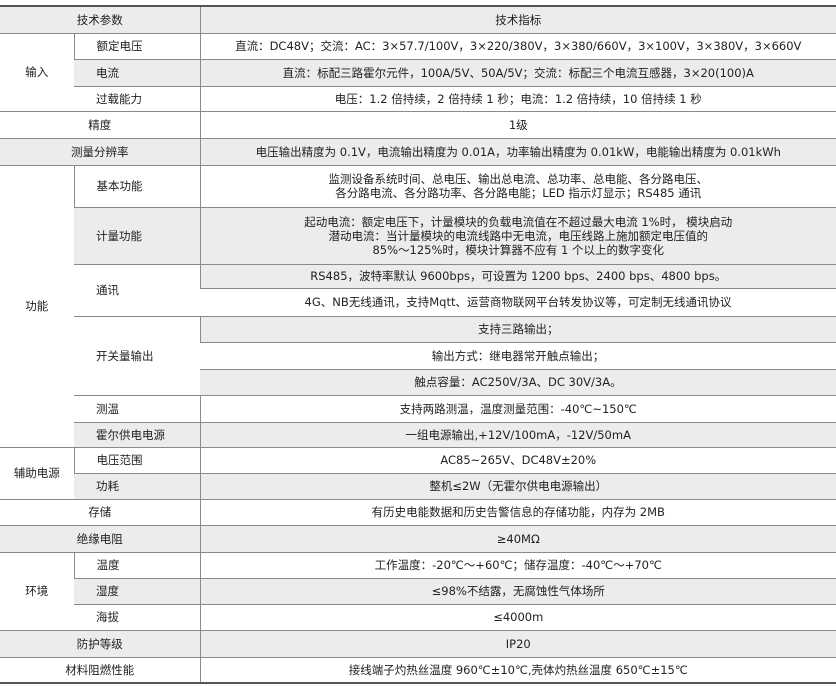 This screenshot has width=836, height=686. I want to click on header-spec: 技术指标, so click(517, 19).